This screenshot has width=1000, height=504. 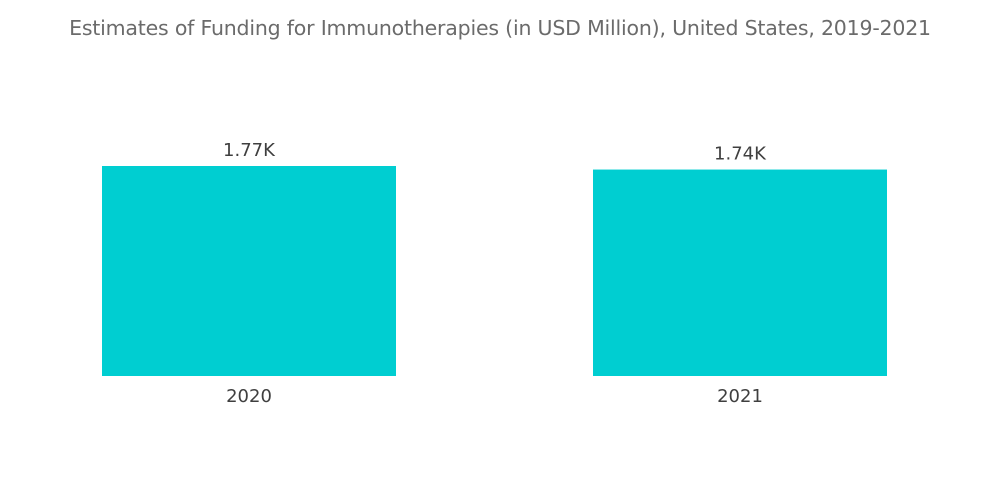 What do you see at coordinates (740, 154) in the screenshot?
I see `bar-value-label: 1.74K` at bounding box center [740, 154].